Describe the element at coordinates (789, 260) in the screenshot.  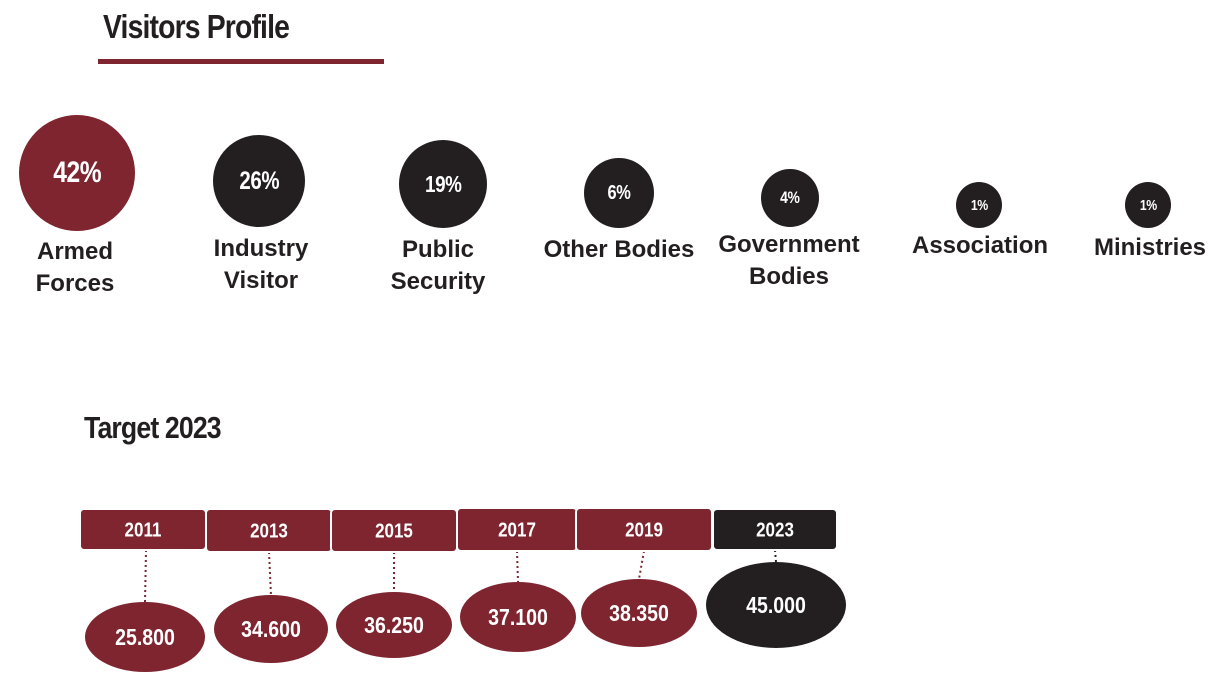
I see `bubble-label-government-bodies: Government Bodies` at that location.